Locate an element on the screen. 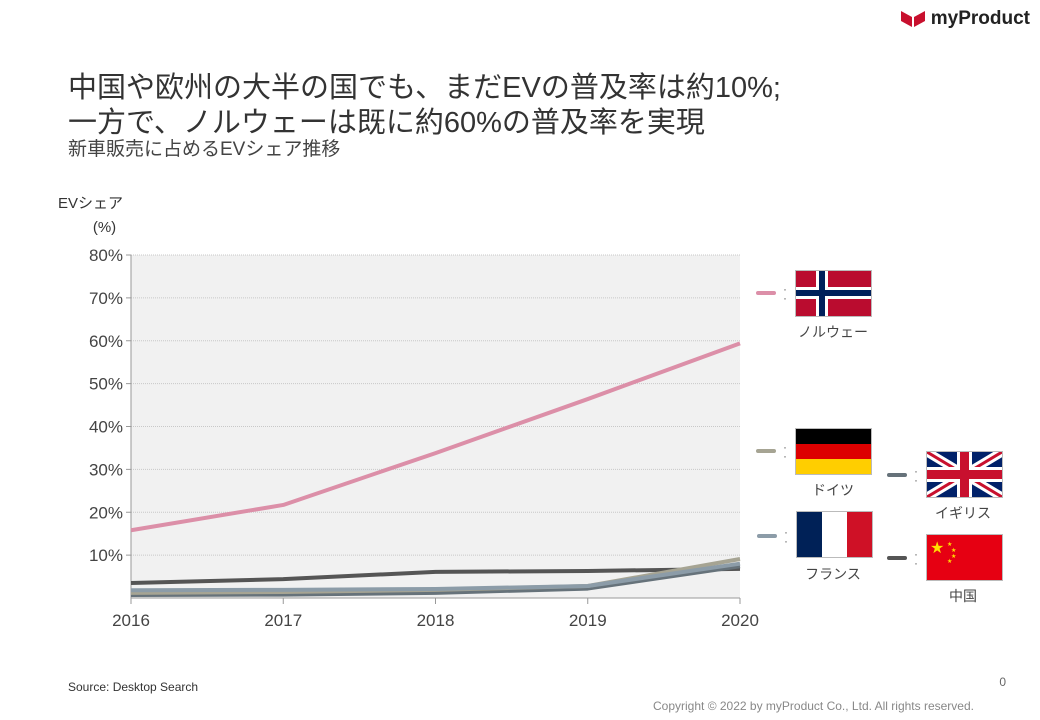 This screenshot has height=720, width=1040. x-tick-label: 2017 is located at coordinates (283, 620).